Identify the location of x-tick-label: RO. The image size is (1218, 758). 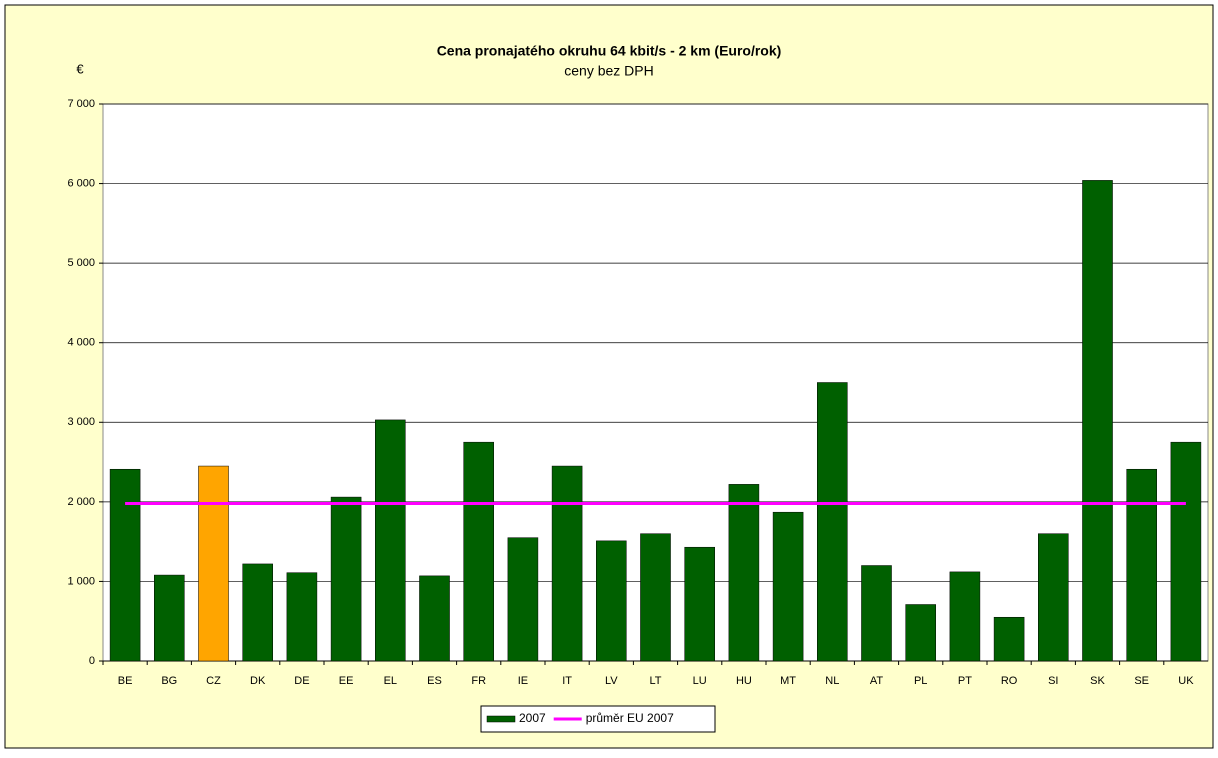
(1009, 681).